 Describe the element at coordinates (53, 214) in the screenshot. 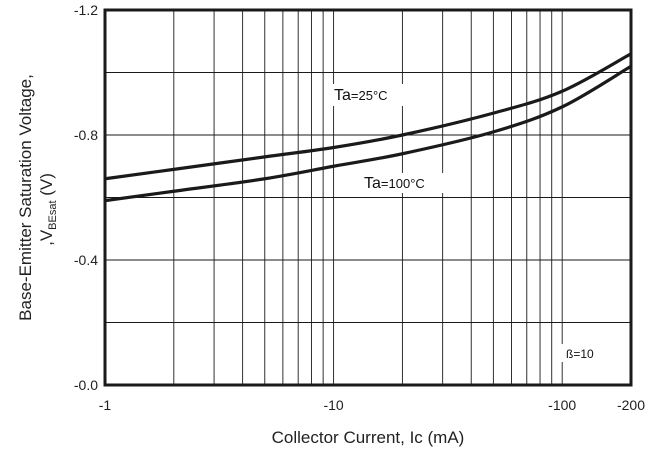

I see `y-axis-title-subscript: BEsat` at that location.